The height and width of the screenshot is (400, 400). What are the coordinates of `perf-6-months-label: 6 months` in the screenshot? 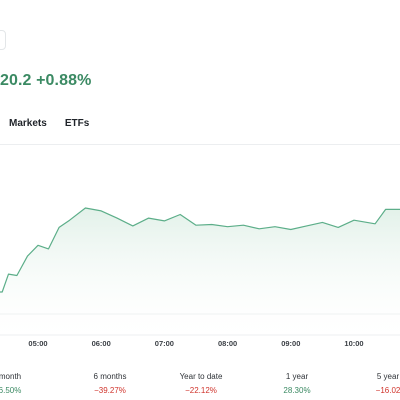 It's located at (110, 376).